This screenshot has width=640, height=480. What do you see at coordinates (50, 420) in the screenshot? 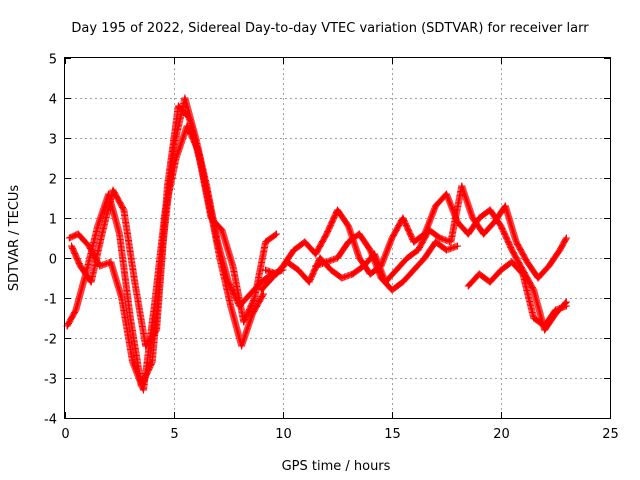
I see `y-tick-label: -4` at bounding box center [50, 420].